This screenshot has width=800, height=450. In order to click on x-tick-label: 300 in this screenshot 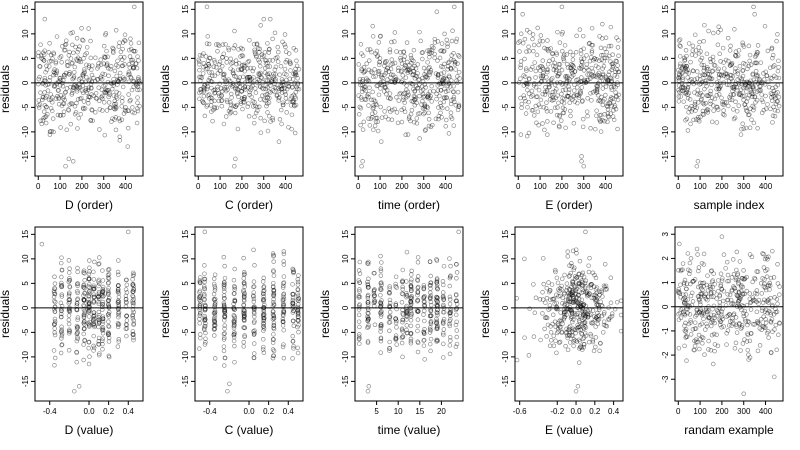, I will do `click(264, 186)`.